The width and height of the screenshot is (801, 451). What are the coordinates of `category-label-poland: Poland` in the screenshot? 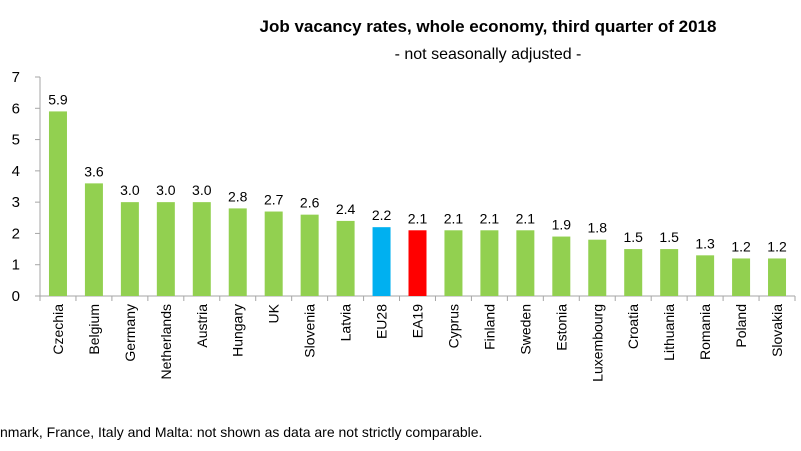 It's located at (741, 326).